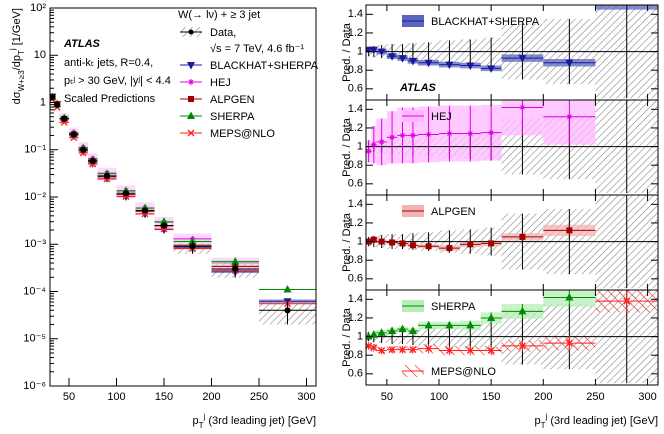 The height and width of the screenshot is (434, 664). Describe the element at coordinates (40, 55) in the screenshot. I see `y-tick-label: 10` at that location.